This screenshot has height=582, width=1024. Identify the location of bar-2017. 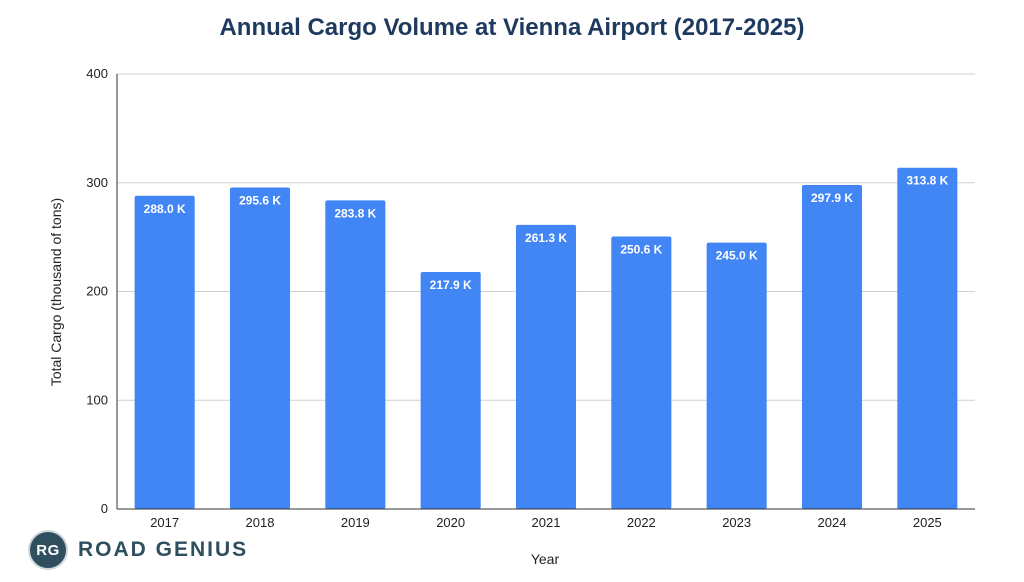
(164, 352).